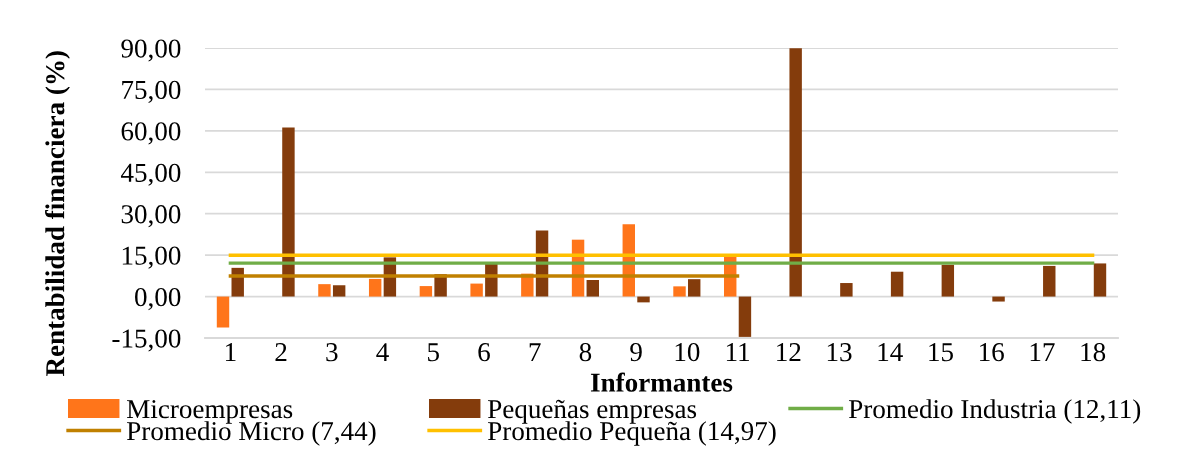  What do you see at coordinates (789, 352) in the screenshot?
I see `x-tick-label: 12` at bounding box center [789, 352].